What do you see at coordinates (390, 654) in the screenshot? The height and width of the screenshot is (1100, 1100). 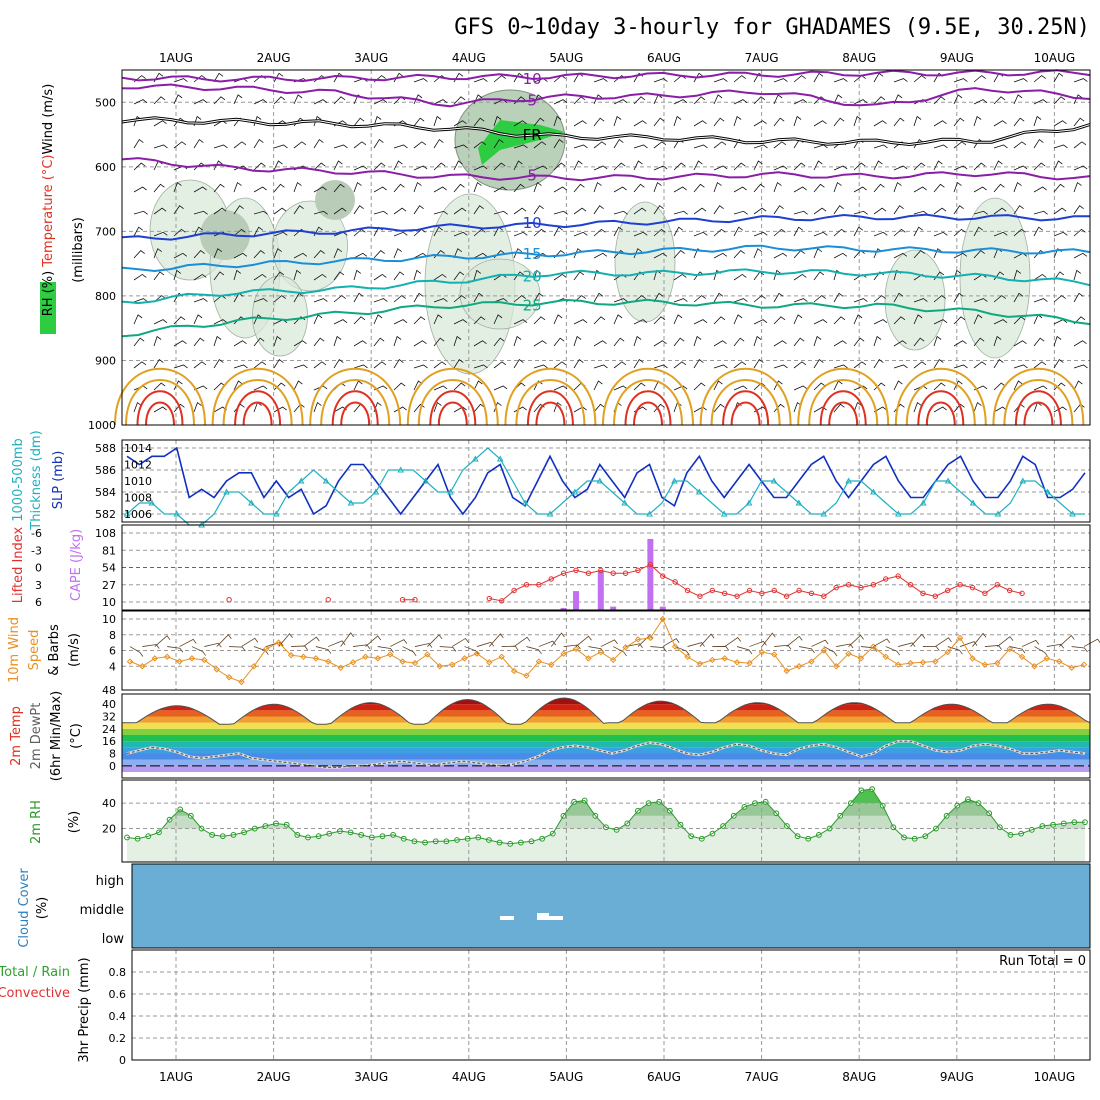 I see `wind-speed-marker` at bounding box center [390, 654].